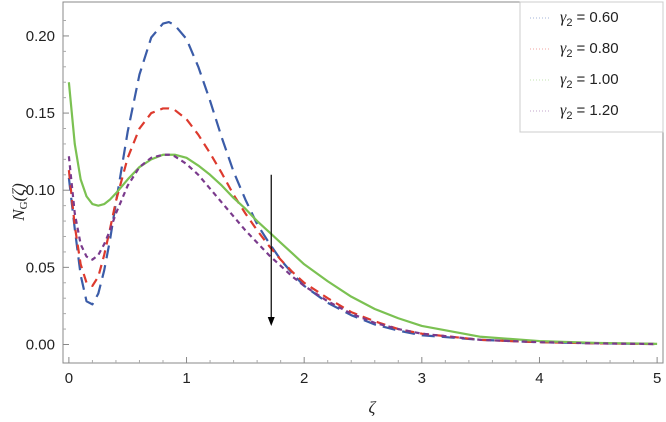  Describe the element at coordinates (69, 378) in the screenshot. I see `x-tick-label: 0` at that location.